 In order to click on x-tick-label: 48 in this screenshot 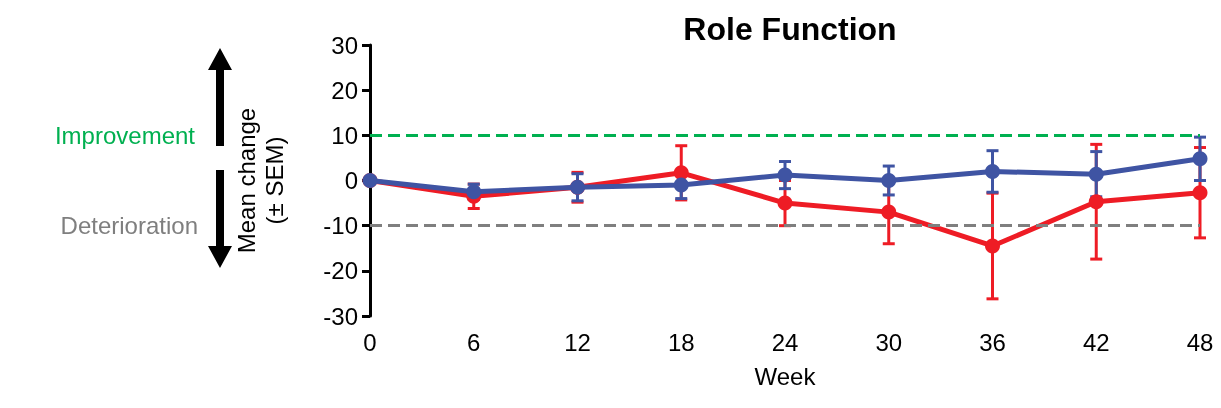, I will do `click(1200, 342)`.